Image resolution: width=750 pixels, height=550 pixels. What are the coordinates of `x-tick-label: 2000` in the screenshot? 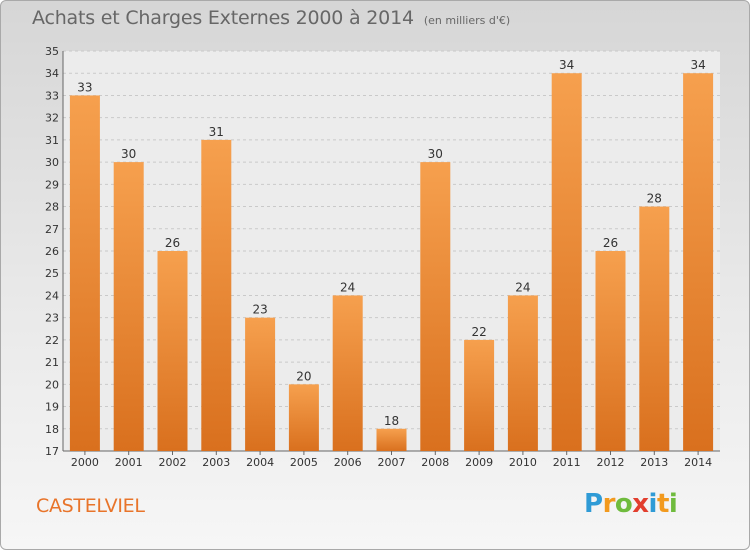 It's located at (85, 462).